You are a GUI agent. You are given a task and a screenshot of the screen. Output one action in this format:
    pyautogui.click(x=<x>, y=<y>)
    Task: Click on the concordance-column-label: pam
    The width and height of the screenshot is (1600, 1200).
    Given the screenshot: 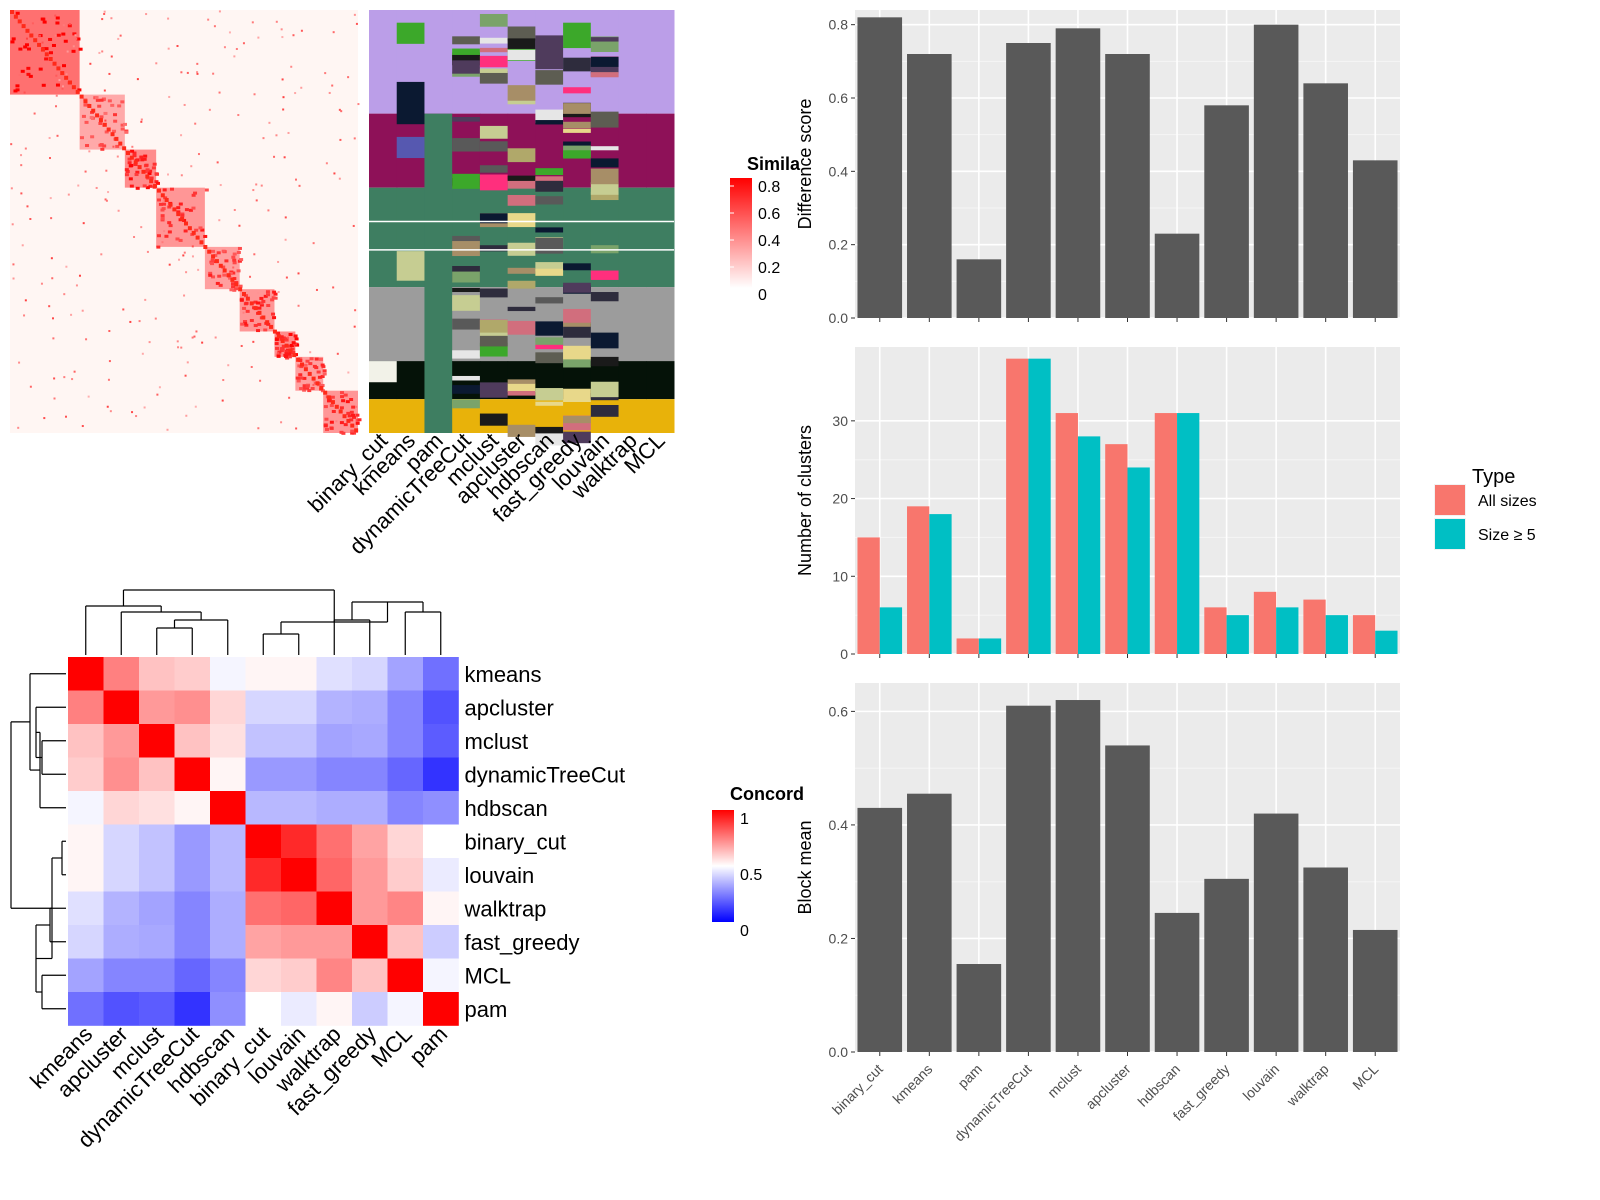 What is the action you would take?
    pyautogui.click(x=428, y=1045)
    